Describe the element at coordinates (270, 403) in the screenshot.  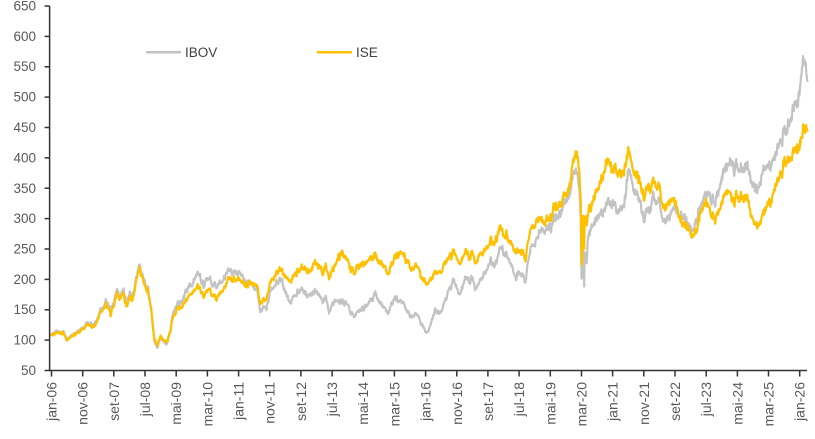
I see `svg-text: nov-11` at that location.